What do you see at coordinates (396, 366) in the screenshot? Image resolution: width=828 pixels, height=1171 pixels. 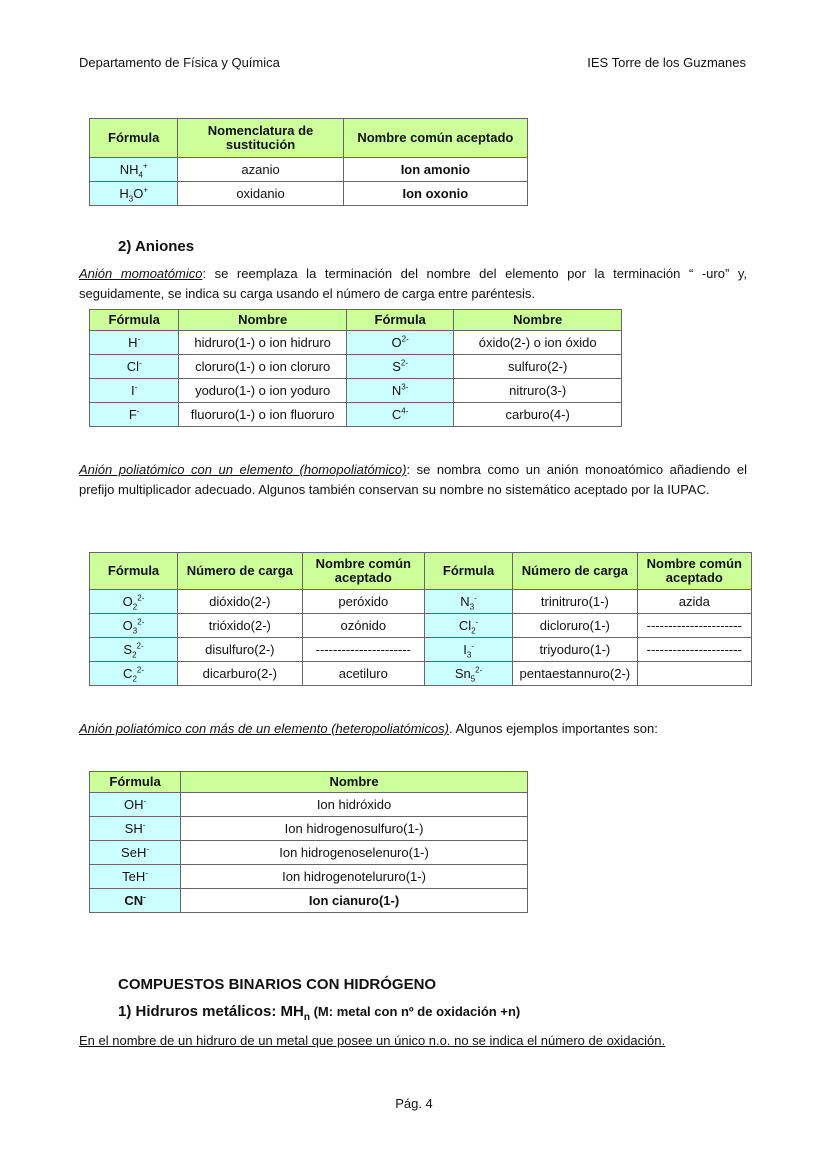 I see `formula-symbol: S` at bounding box center [396, 366].